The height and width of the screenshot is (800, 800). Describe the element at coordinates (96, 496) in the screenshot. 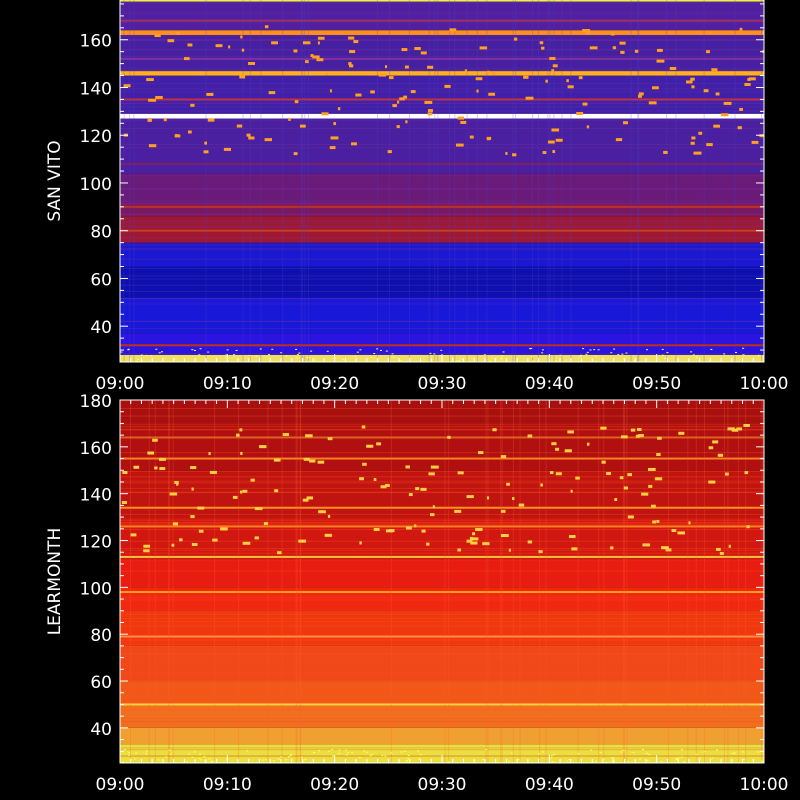

I see `y-tick-label-140: 140` at that location.